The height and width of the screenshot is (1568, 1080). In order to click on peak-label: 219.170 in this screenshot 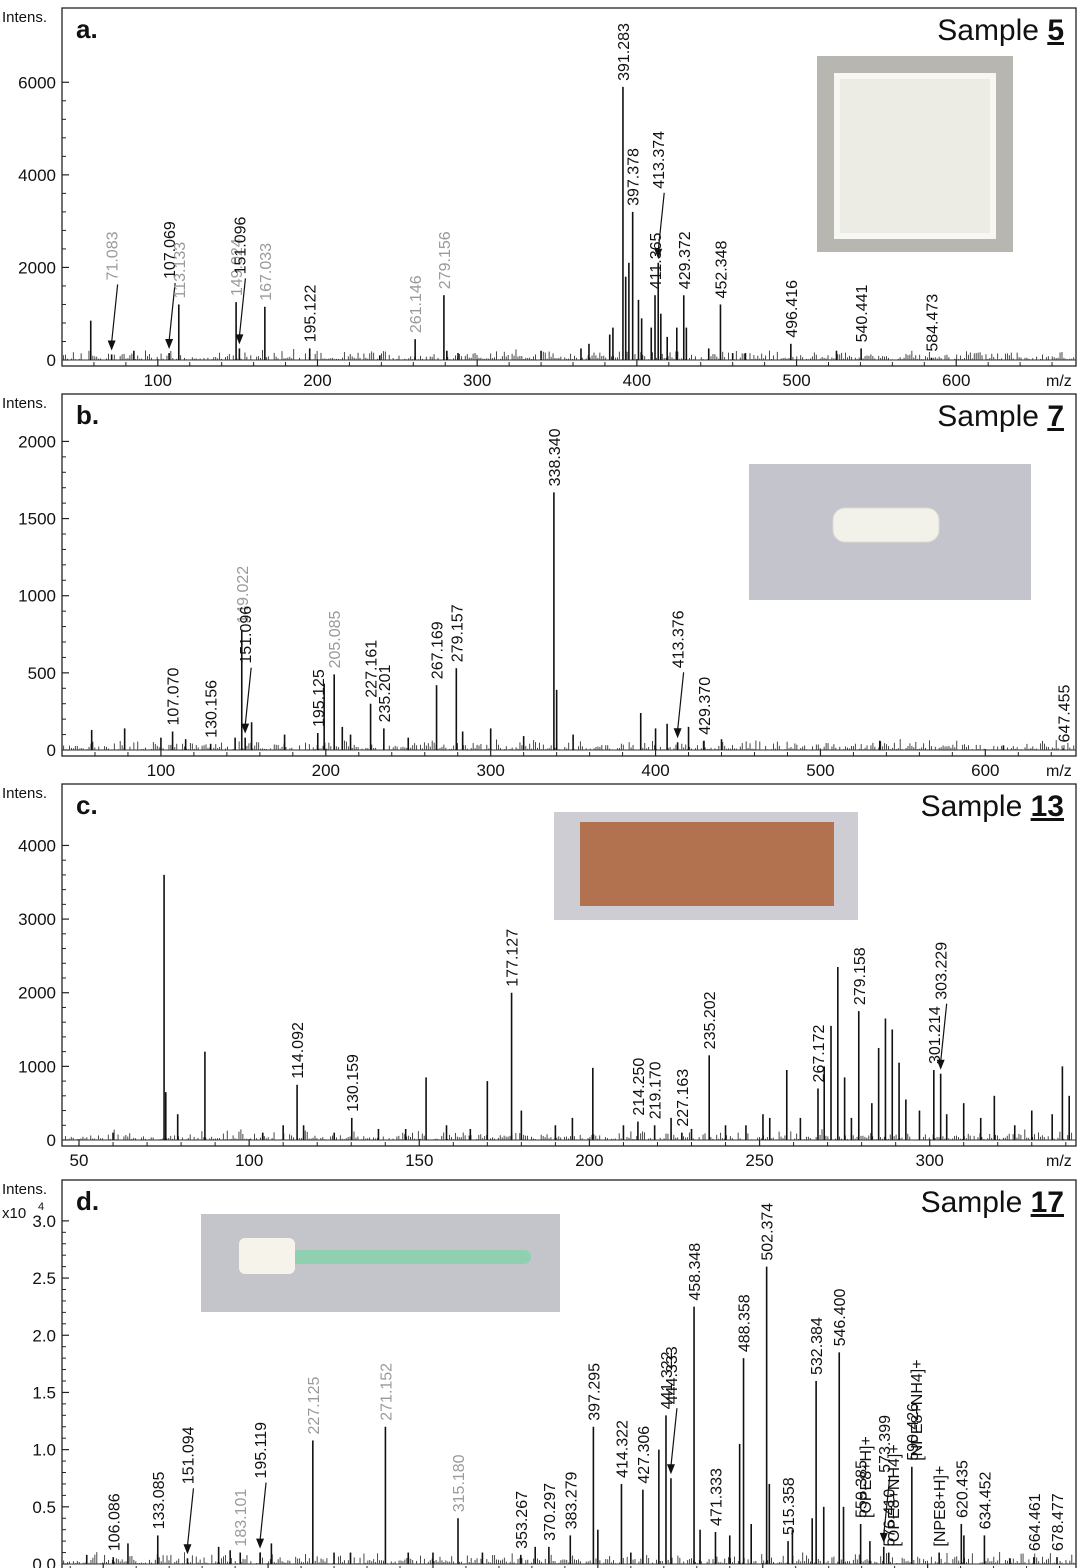, I will do `click(656, 1090)`.